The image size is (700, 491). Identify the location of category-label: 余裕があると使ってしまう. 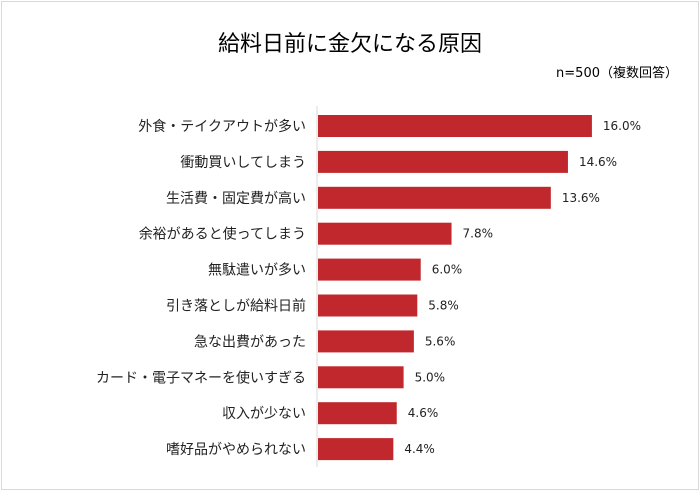
(222, 234).